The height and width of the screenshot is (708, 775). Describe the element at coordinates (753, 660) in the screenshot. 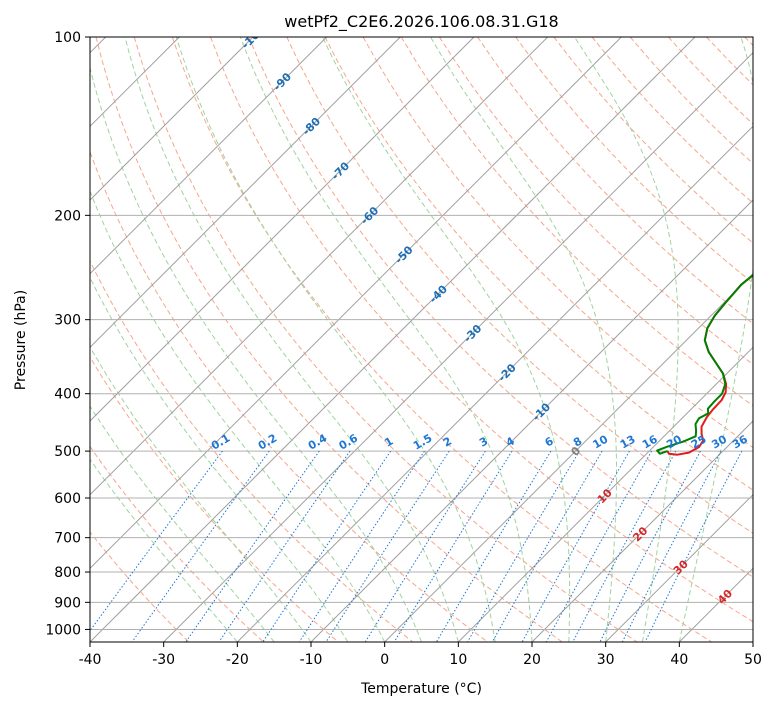

I see `x-tick-label: 50` at that location.